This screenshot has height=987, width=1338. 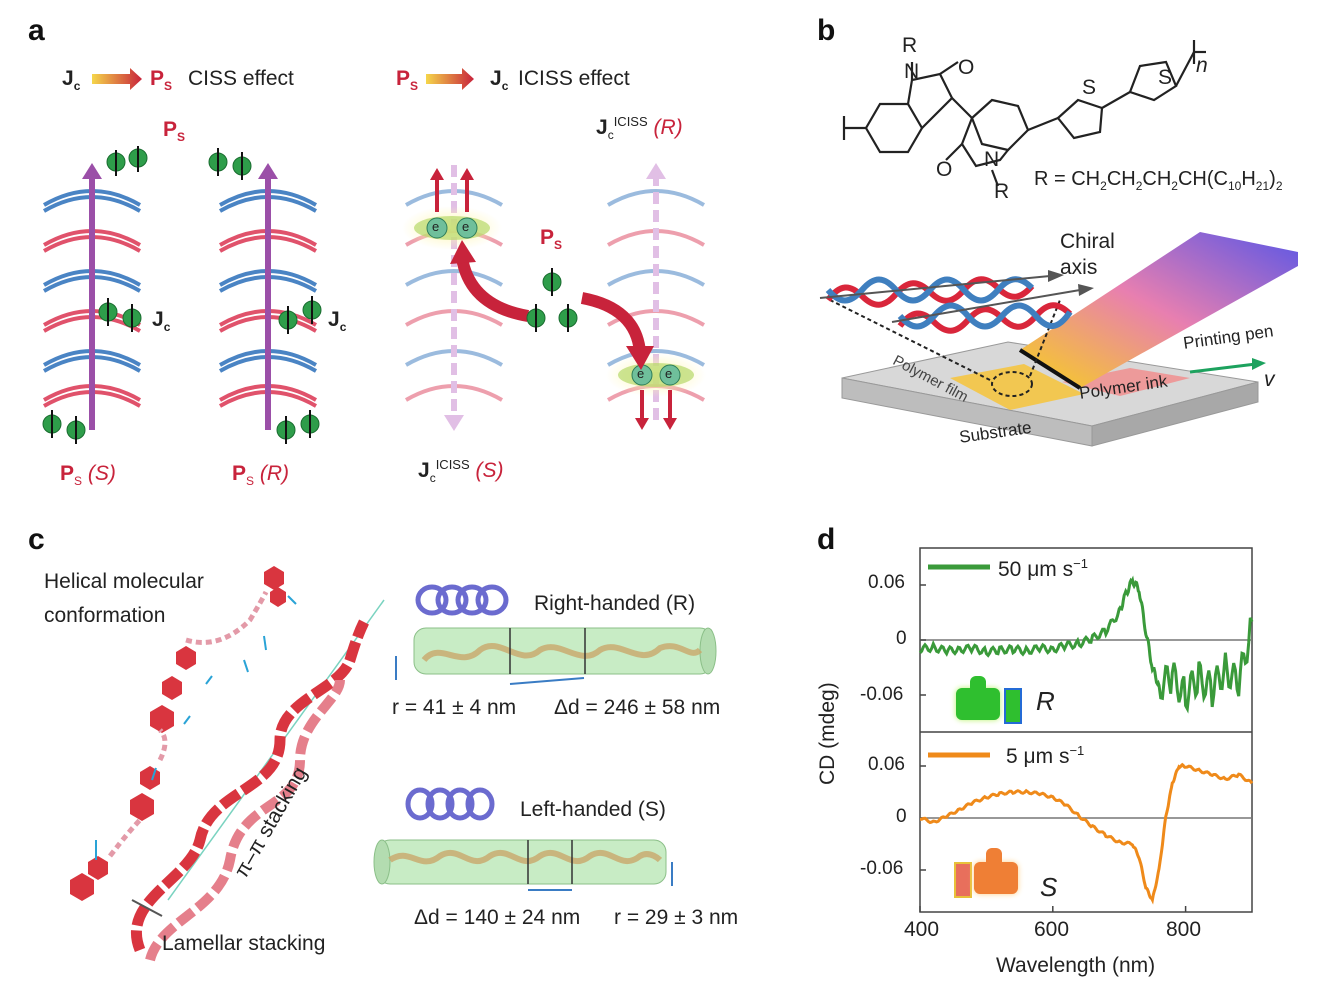 What do you see at coordinates (593, 809) in the screenshot?
I see `left-handed-label: Left-handed (S)` at bounding box center [593, 809].